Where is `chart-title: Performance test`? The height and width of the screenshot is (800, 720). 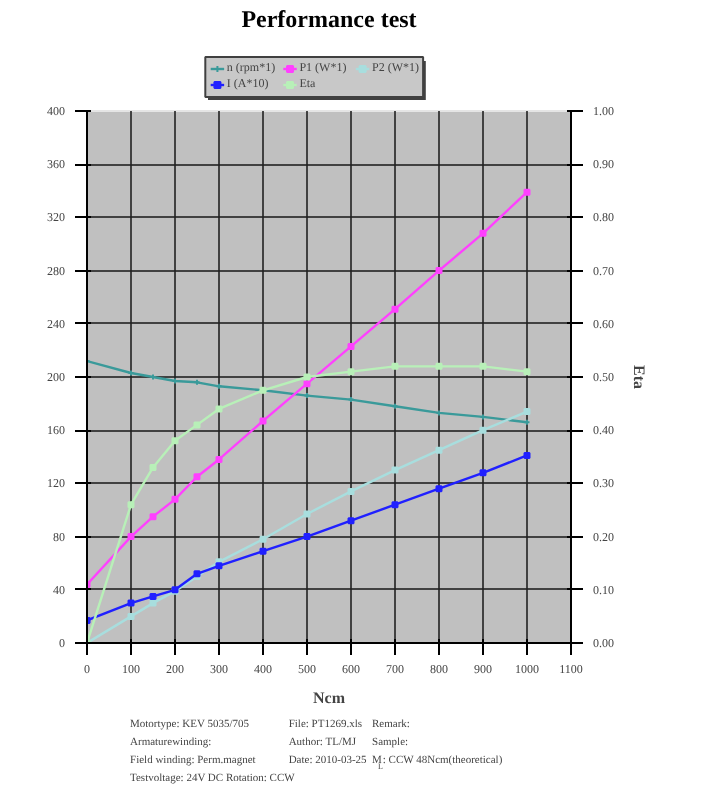
chart-title: Performance test is located at coordinates (329, 19).